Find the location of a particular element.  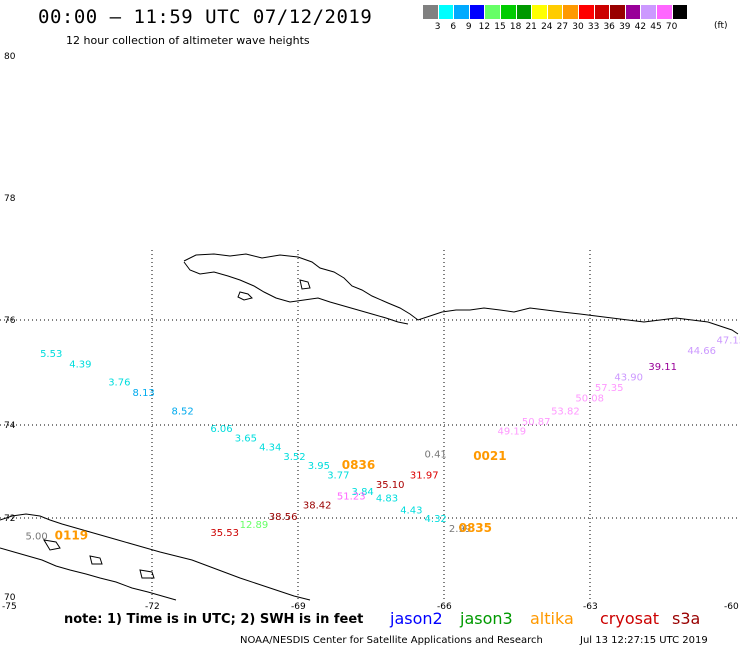

color-scale-bar is located at coordinates (555, 12).